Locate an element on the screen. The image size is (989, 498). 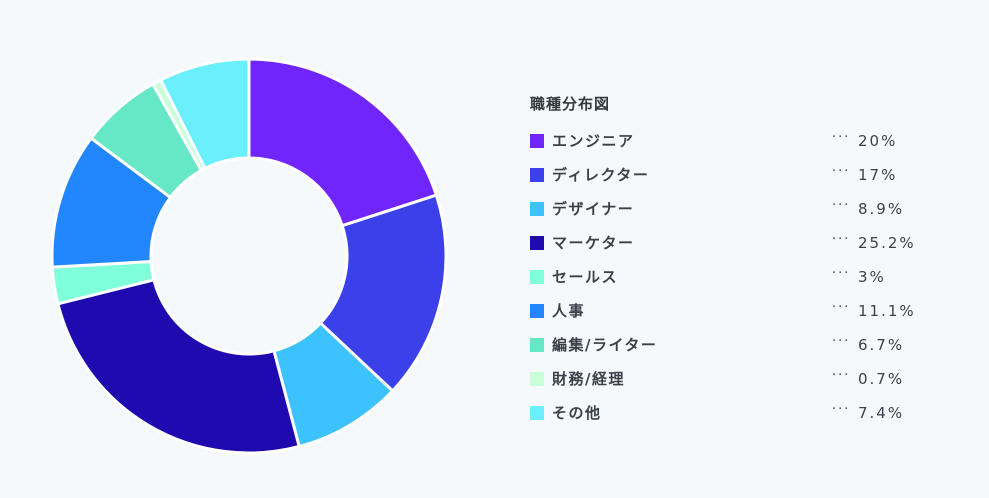
chart-title: 職種分布図 is located at coordinates (570, 104).